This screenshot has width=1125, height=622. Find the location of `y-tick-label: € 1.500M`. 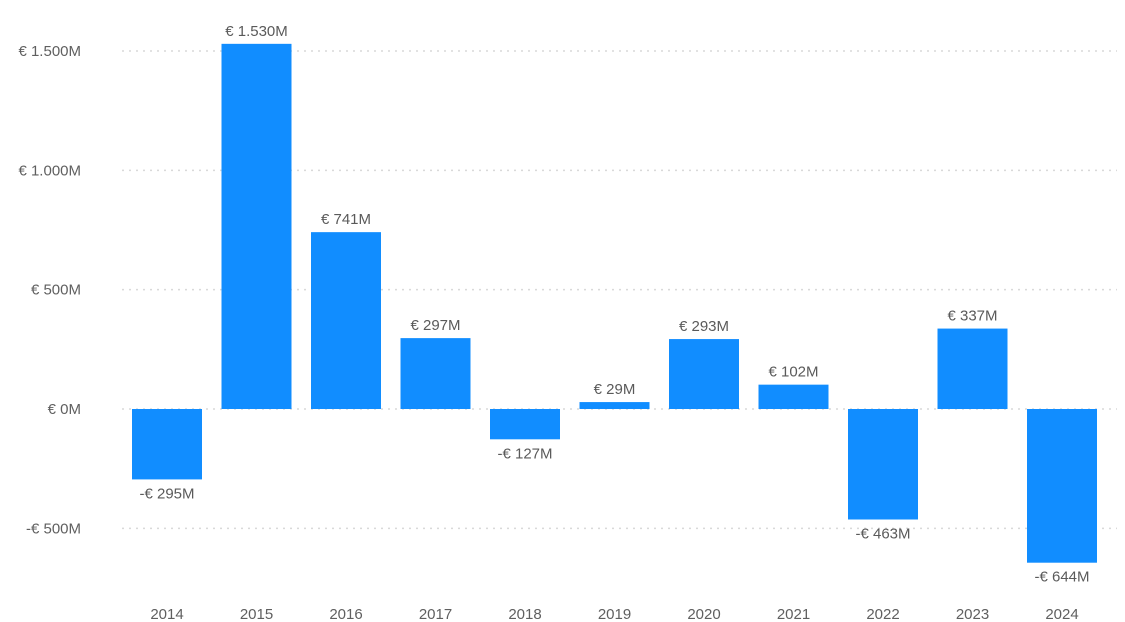

y-tick-label: € 1.500M is located at coordinates (49, 51).